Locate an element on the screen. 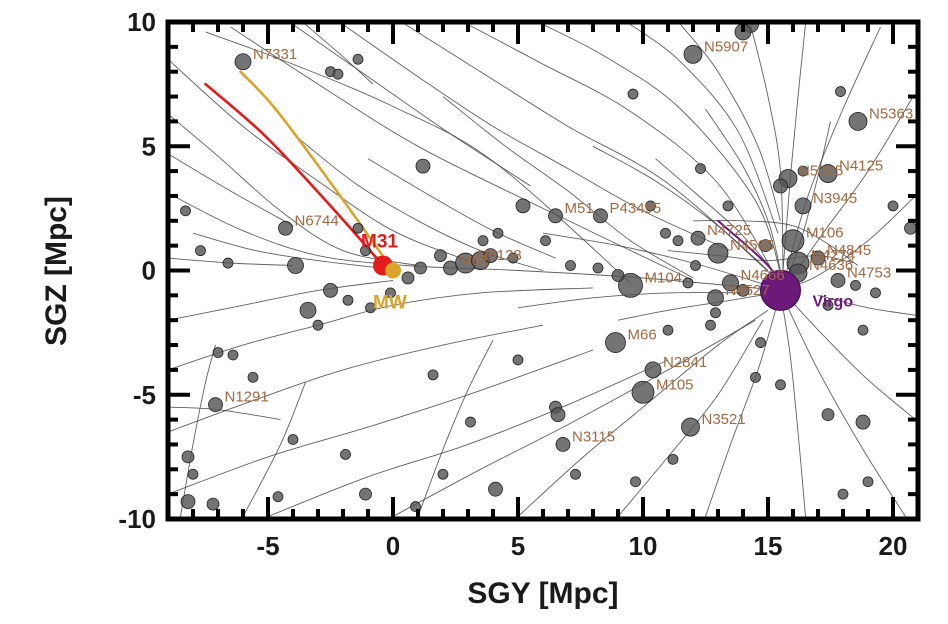  y-axis-title: SGZ [Mpc] is located at coordinates (56, 271).